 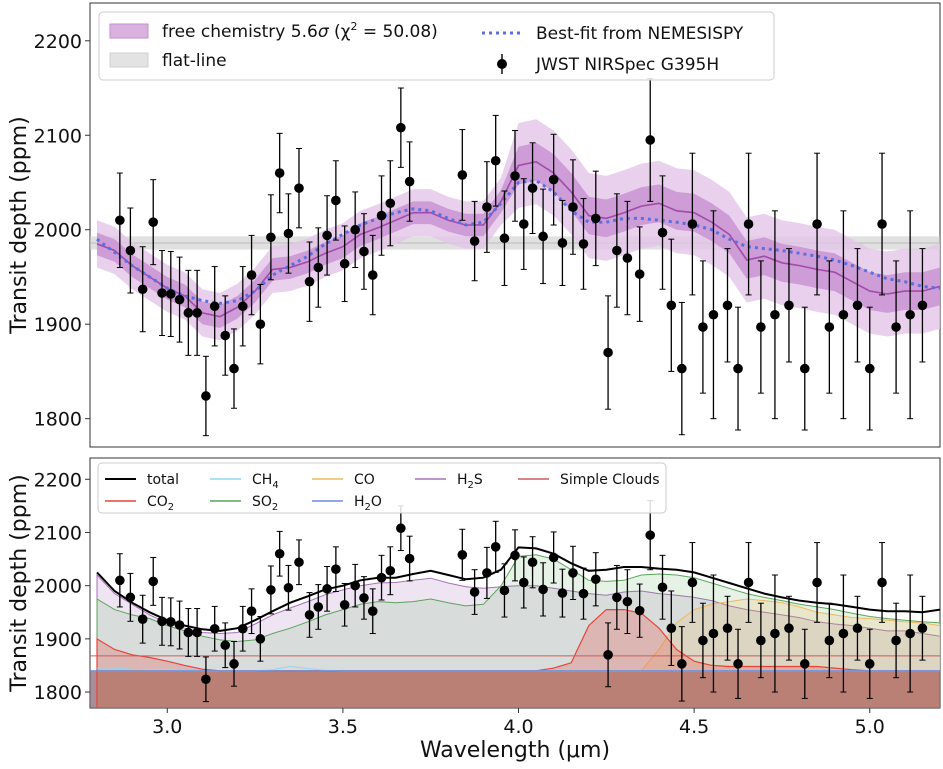 What do you see at coordinates (167, 727) in the screenshot?
I see `x-tick-label: 3.0` at bounding box center [167, 727].